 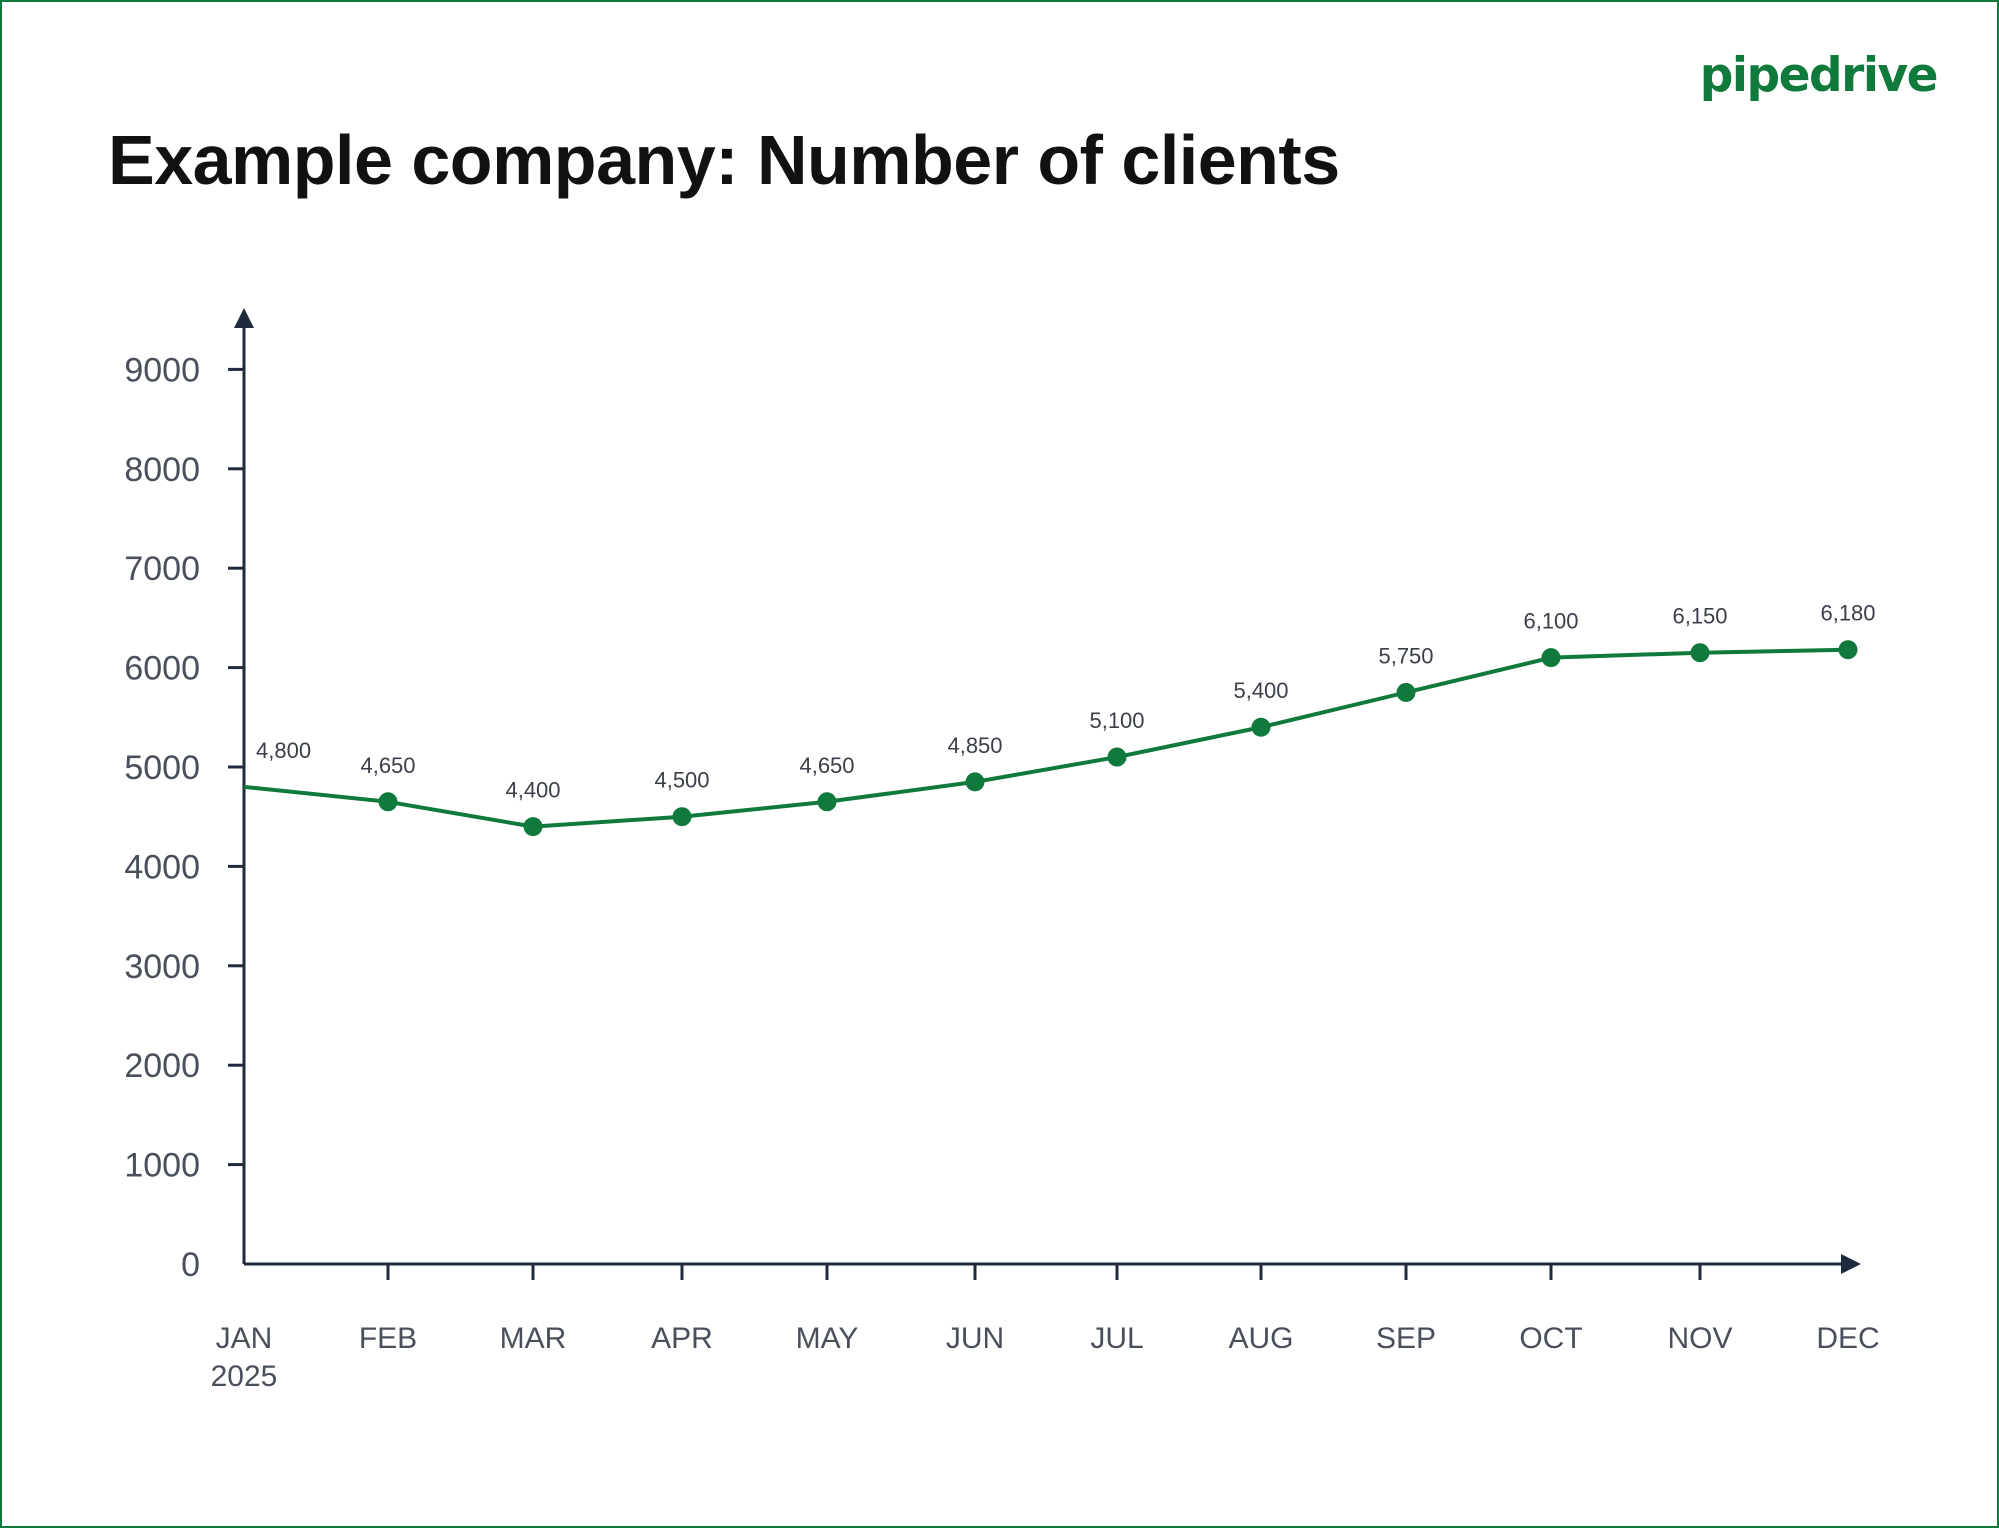 What do you see at coordinates (1699, 1338) in the screenshot?
I see `x-tick-label: NOV` at bounding box center [1699, 1338].